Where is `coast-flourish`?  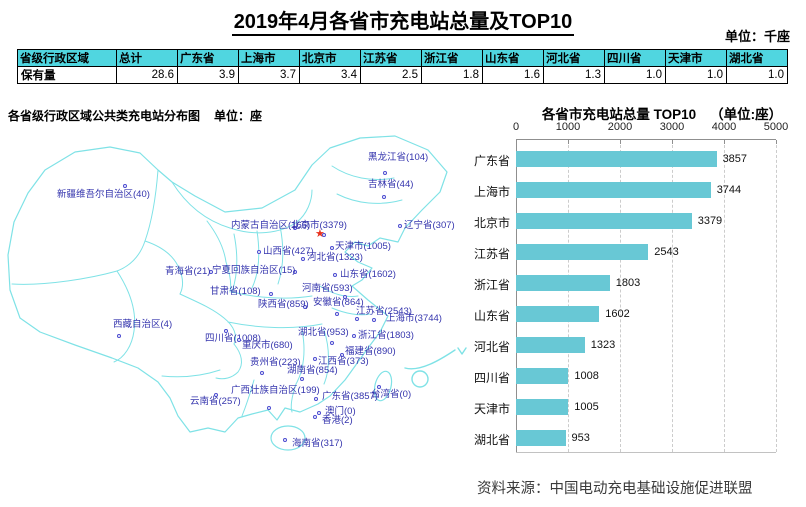
coast-flourish is located at coordinates (430, 359).